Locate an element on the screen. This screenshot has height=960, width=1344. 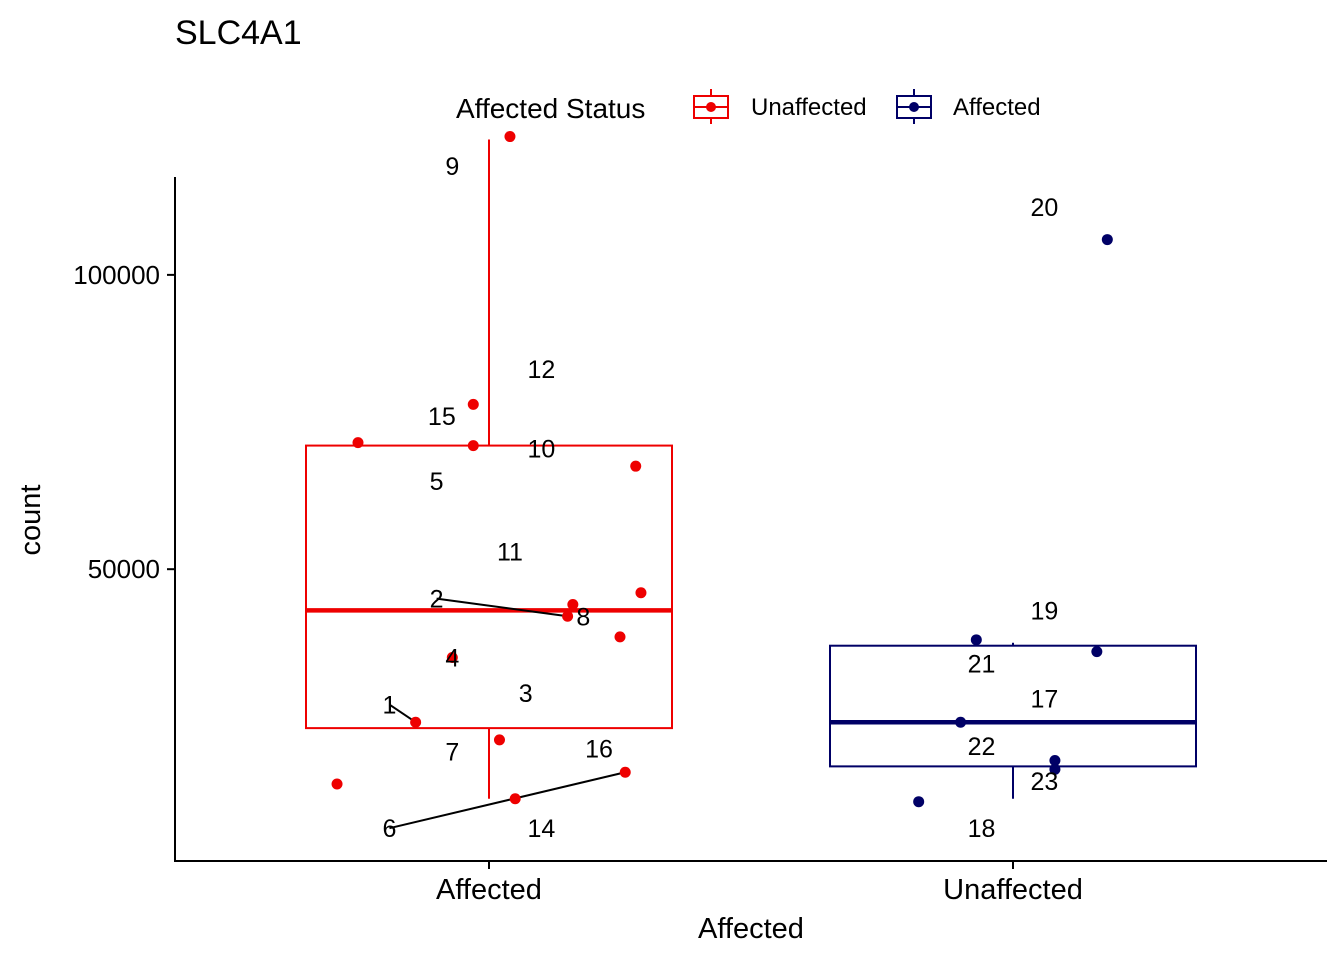
data-label-15: 15 is located at coordinates (442, 417).